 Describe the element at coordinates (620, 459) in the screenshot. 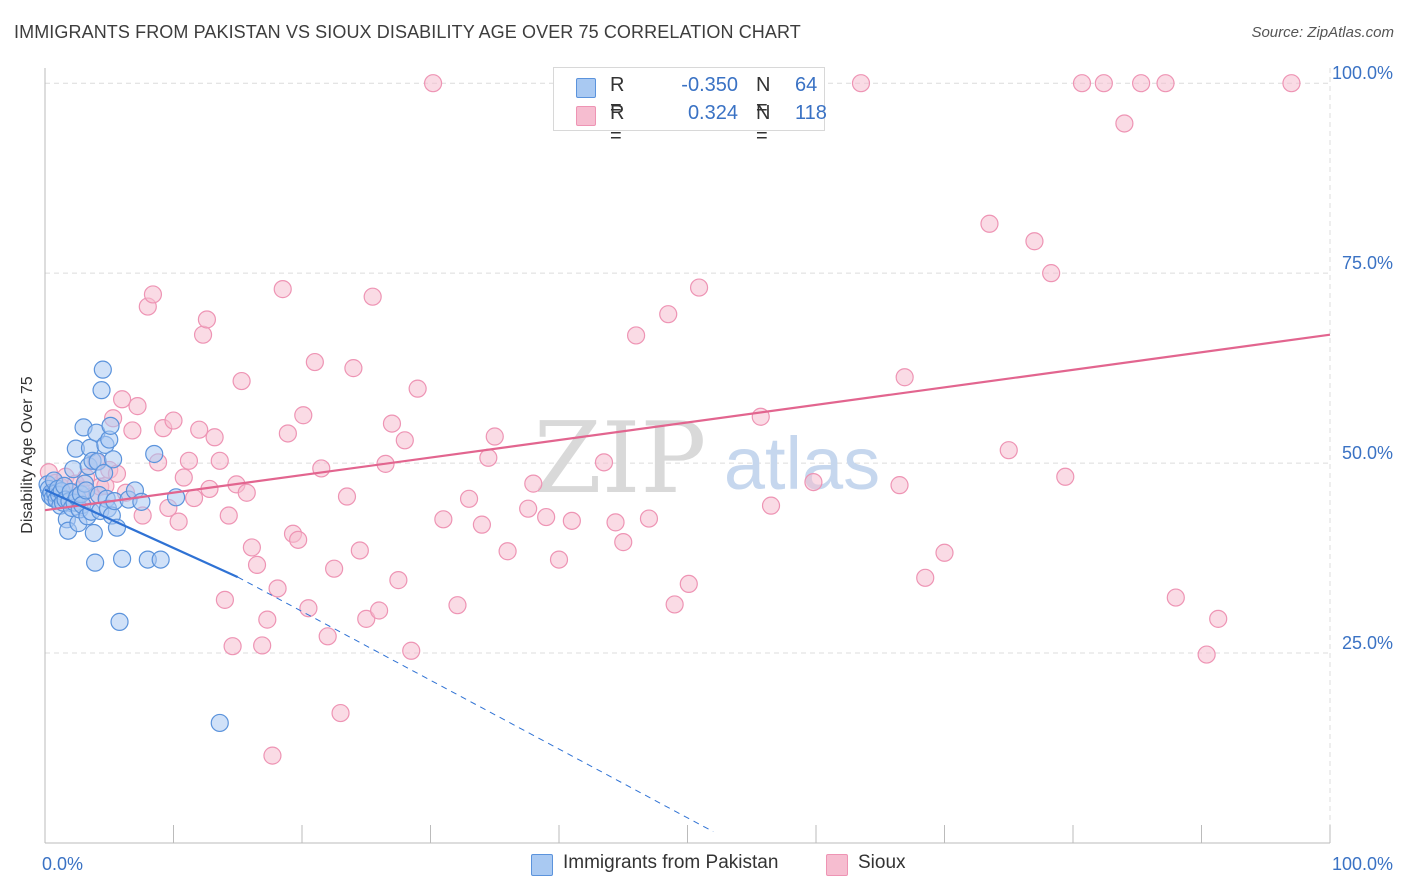

I see `watermark-zip: ZIP` at that location.